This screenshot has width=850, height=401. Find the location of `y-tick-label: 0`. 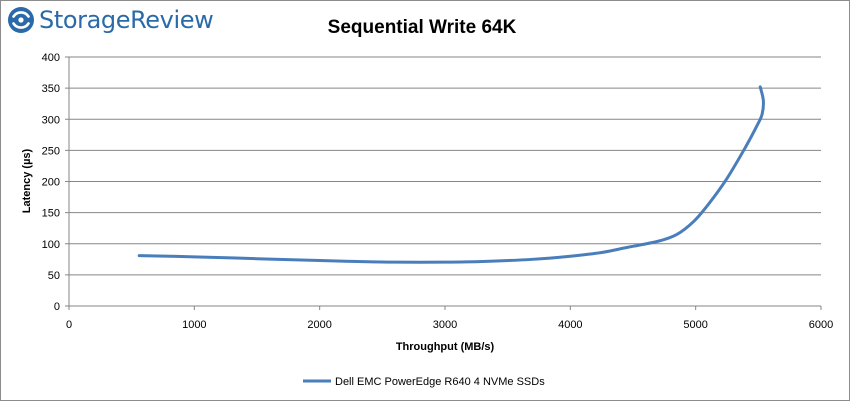

y-tick-label: 0 is located at coordinates (57, 307).